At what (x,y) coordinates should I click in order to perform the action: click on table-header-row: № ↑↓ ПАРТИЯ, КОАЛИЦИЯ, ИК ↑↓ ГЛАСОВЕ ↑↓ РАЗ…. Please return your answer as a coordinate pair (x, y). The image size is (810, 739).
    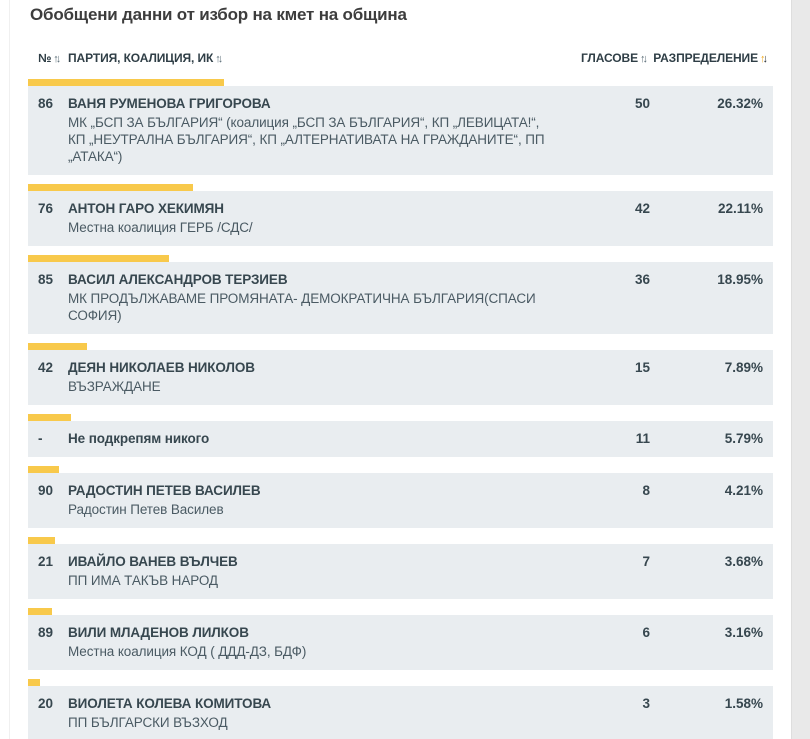
    Looking at the image, I should click on (400, 65).